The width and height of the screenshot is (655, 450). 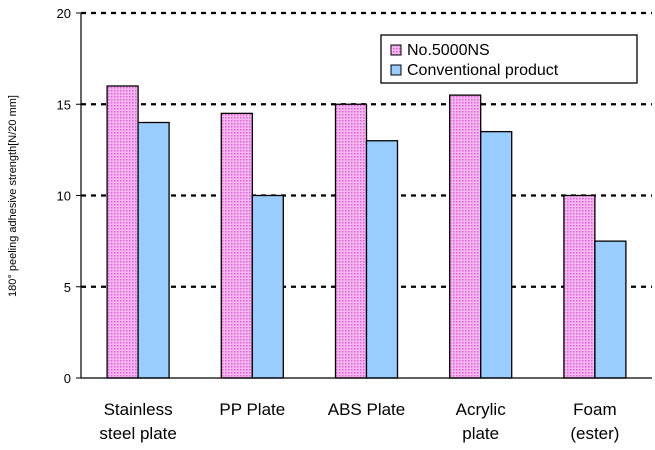 What do you see at coordinates (13, 196) in the screenshot?
I see `y-axis-label: 180° peeling adhesive strength[N/20 mm]` at bounding box center [13, 196].